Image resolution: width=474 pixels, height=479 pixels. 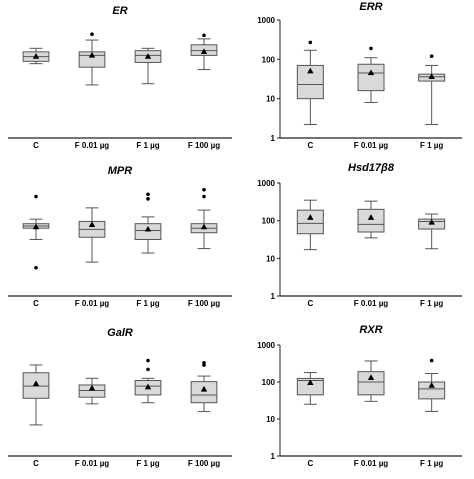 What do you see at coordinates (120, 333) in the screenshot?
I see `panel-title: GalR` at bounding box center [120, 333].